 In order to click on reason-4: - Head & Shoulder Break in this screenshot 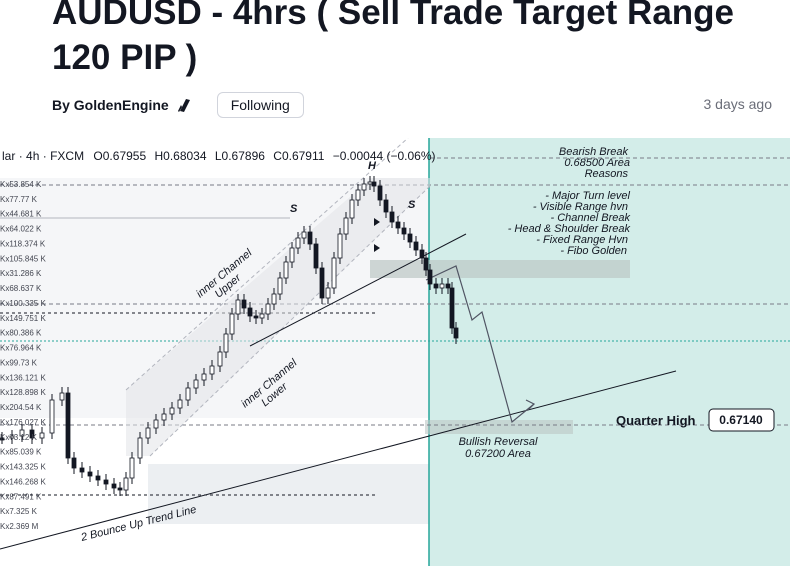, I will do `click(569, 229)`.